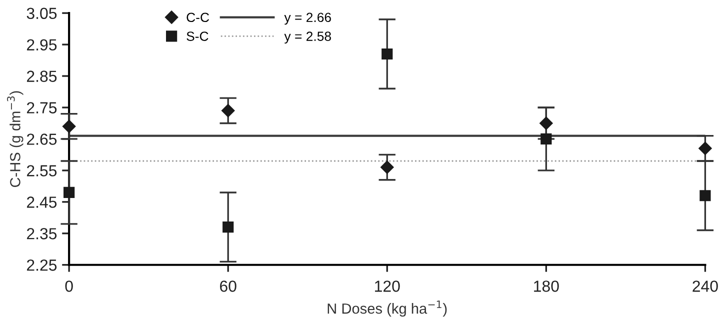 Image resolution: width=727 pixels, height=327 pixels. Describe the element at coordinates (387, 286) in the screenshot. I see `x-tick-label: 120` at that location.